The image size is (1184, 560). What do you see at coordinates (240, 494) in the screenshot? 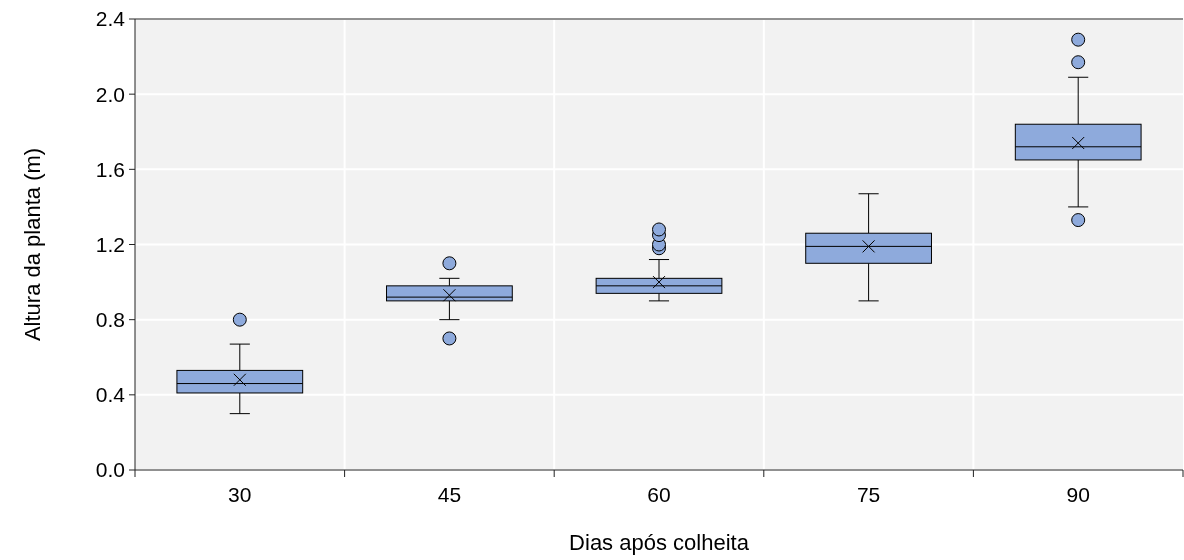
I see `x-tick-label: 30` at bounding box center [240, 494].